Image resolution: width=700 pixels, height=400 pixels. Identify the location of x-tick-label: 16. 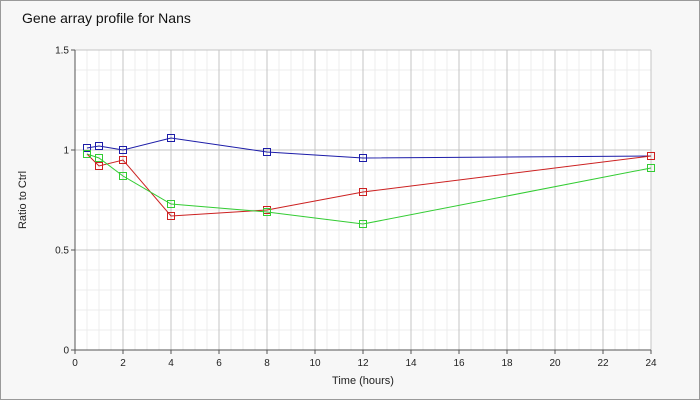
(459, 363).